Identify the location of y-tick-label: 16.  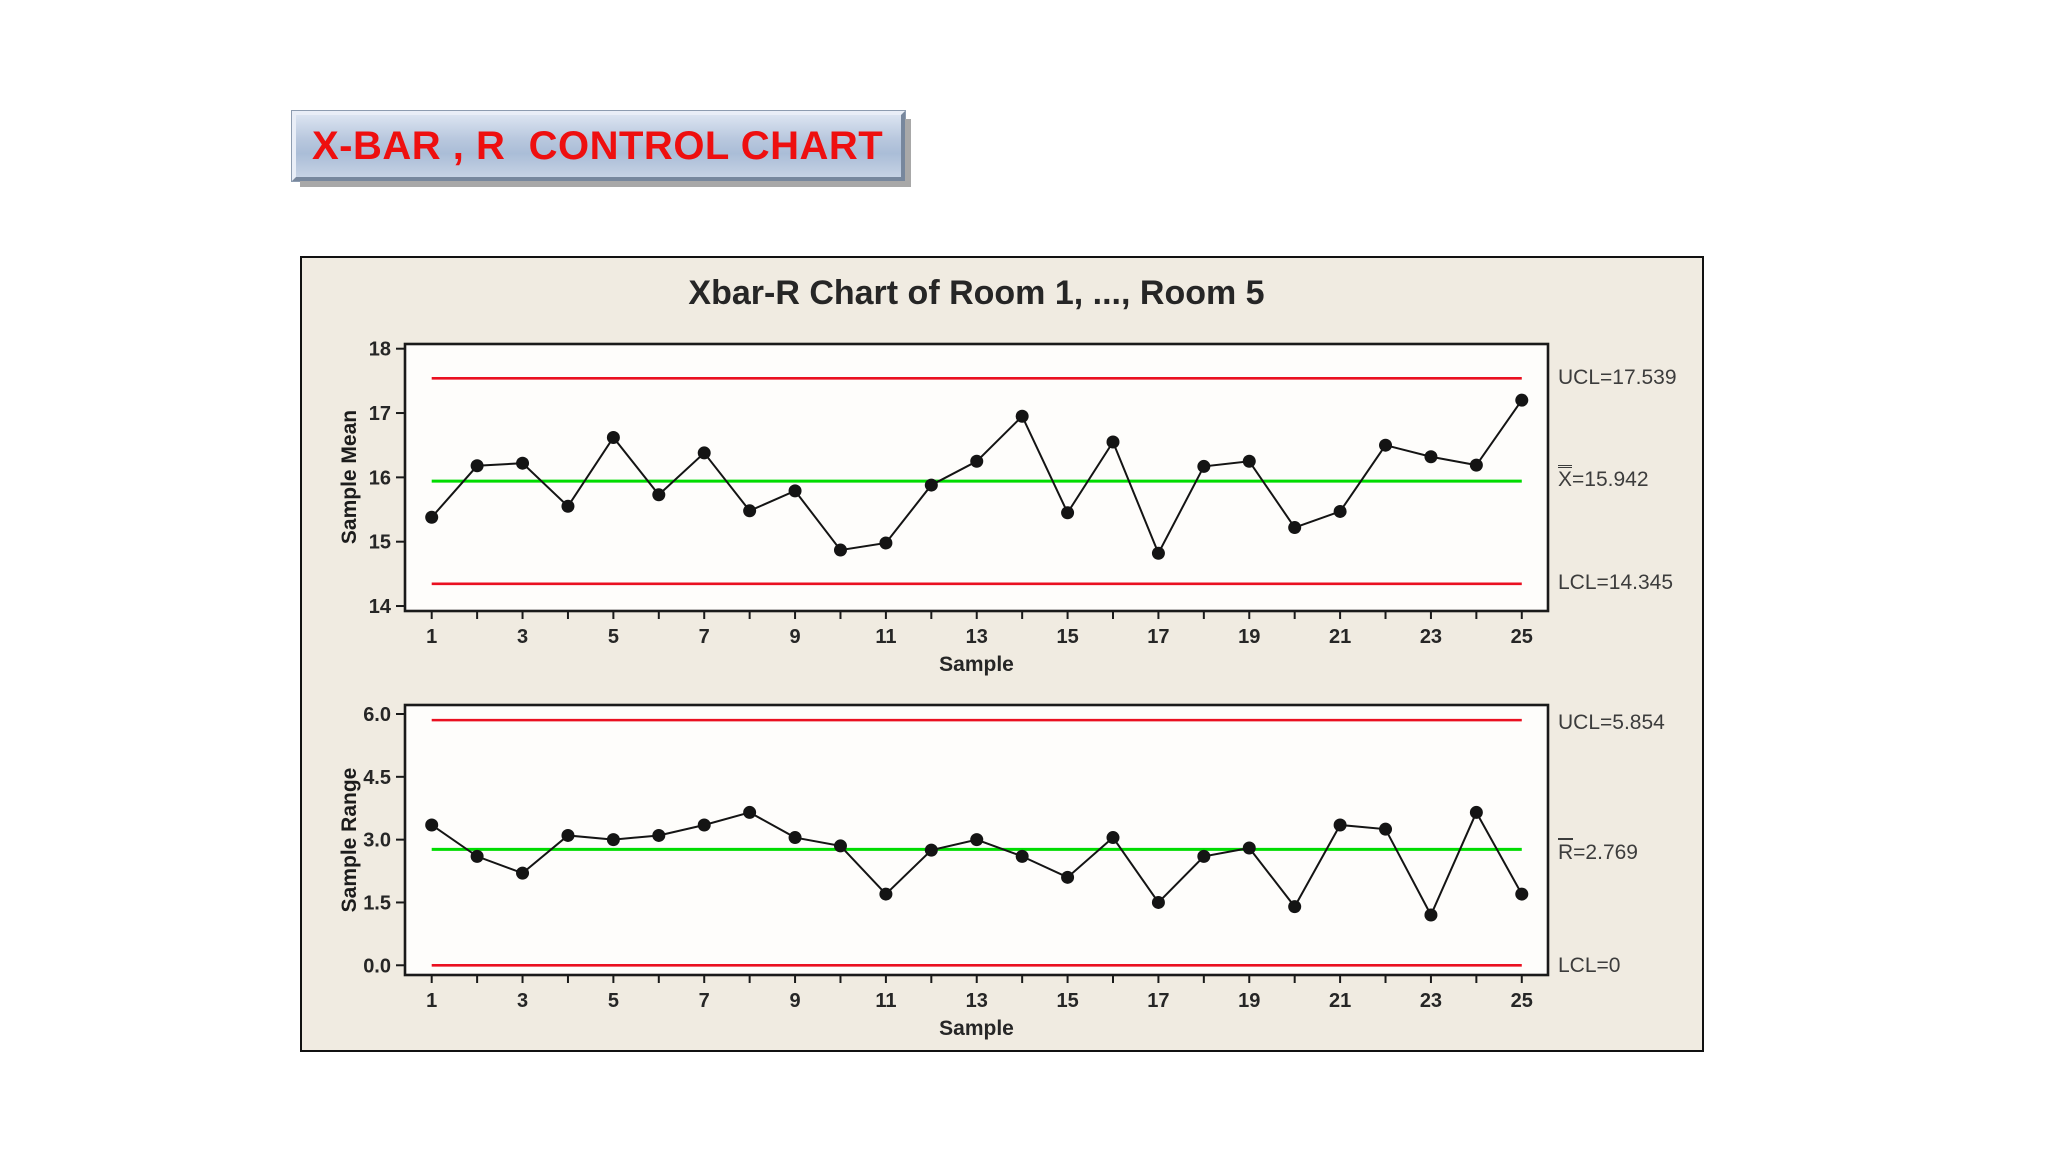
(380, 478).